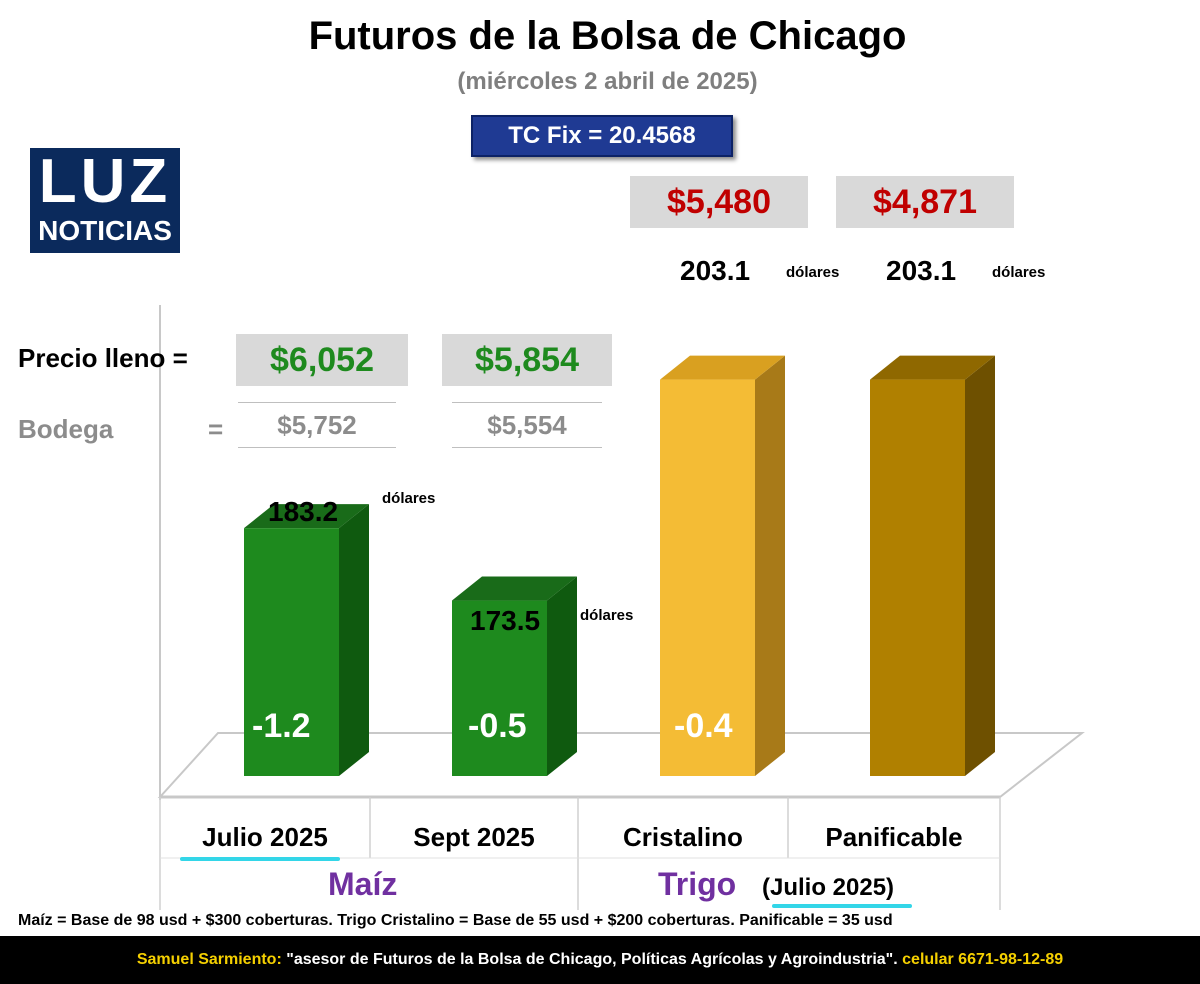 This screenshot has height=984, width=1200. I want to click on value-label-panificable: 203.1, so click(921, 270).